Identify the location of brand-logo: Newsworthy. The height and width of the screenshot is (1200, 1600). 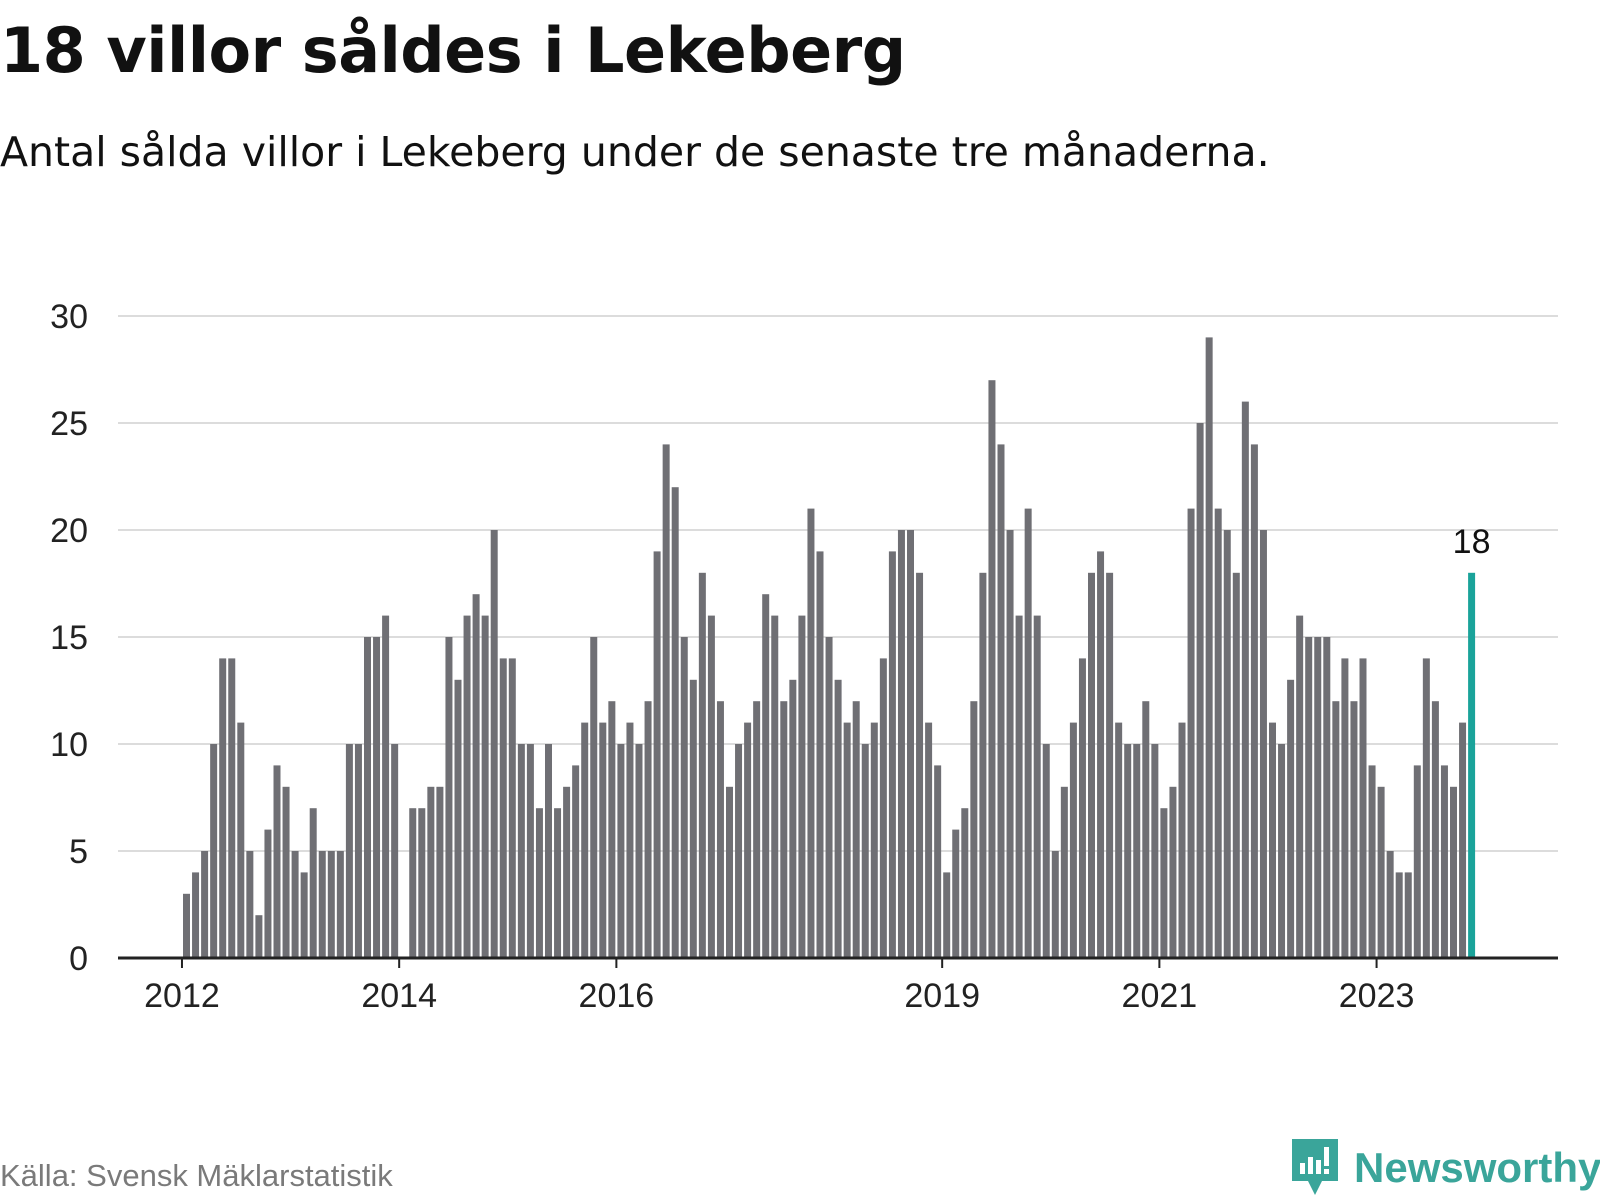
(1445, 1168).